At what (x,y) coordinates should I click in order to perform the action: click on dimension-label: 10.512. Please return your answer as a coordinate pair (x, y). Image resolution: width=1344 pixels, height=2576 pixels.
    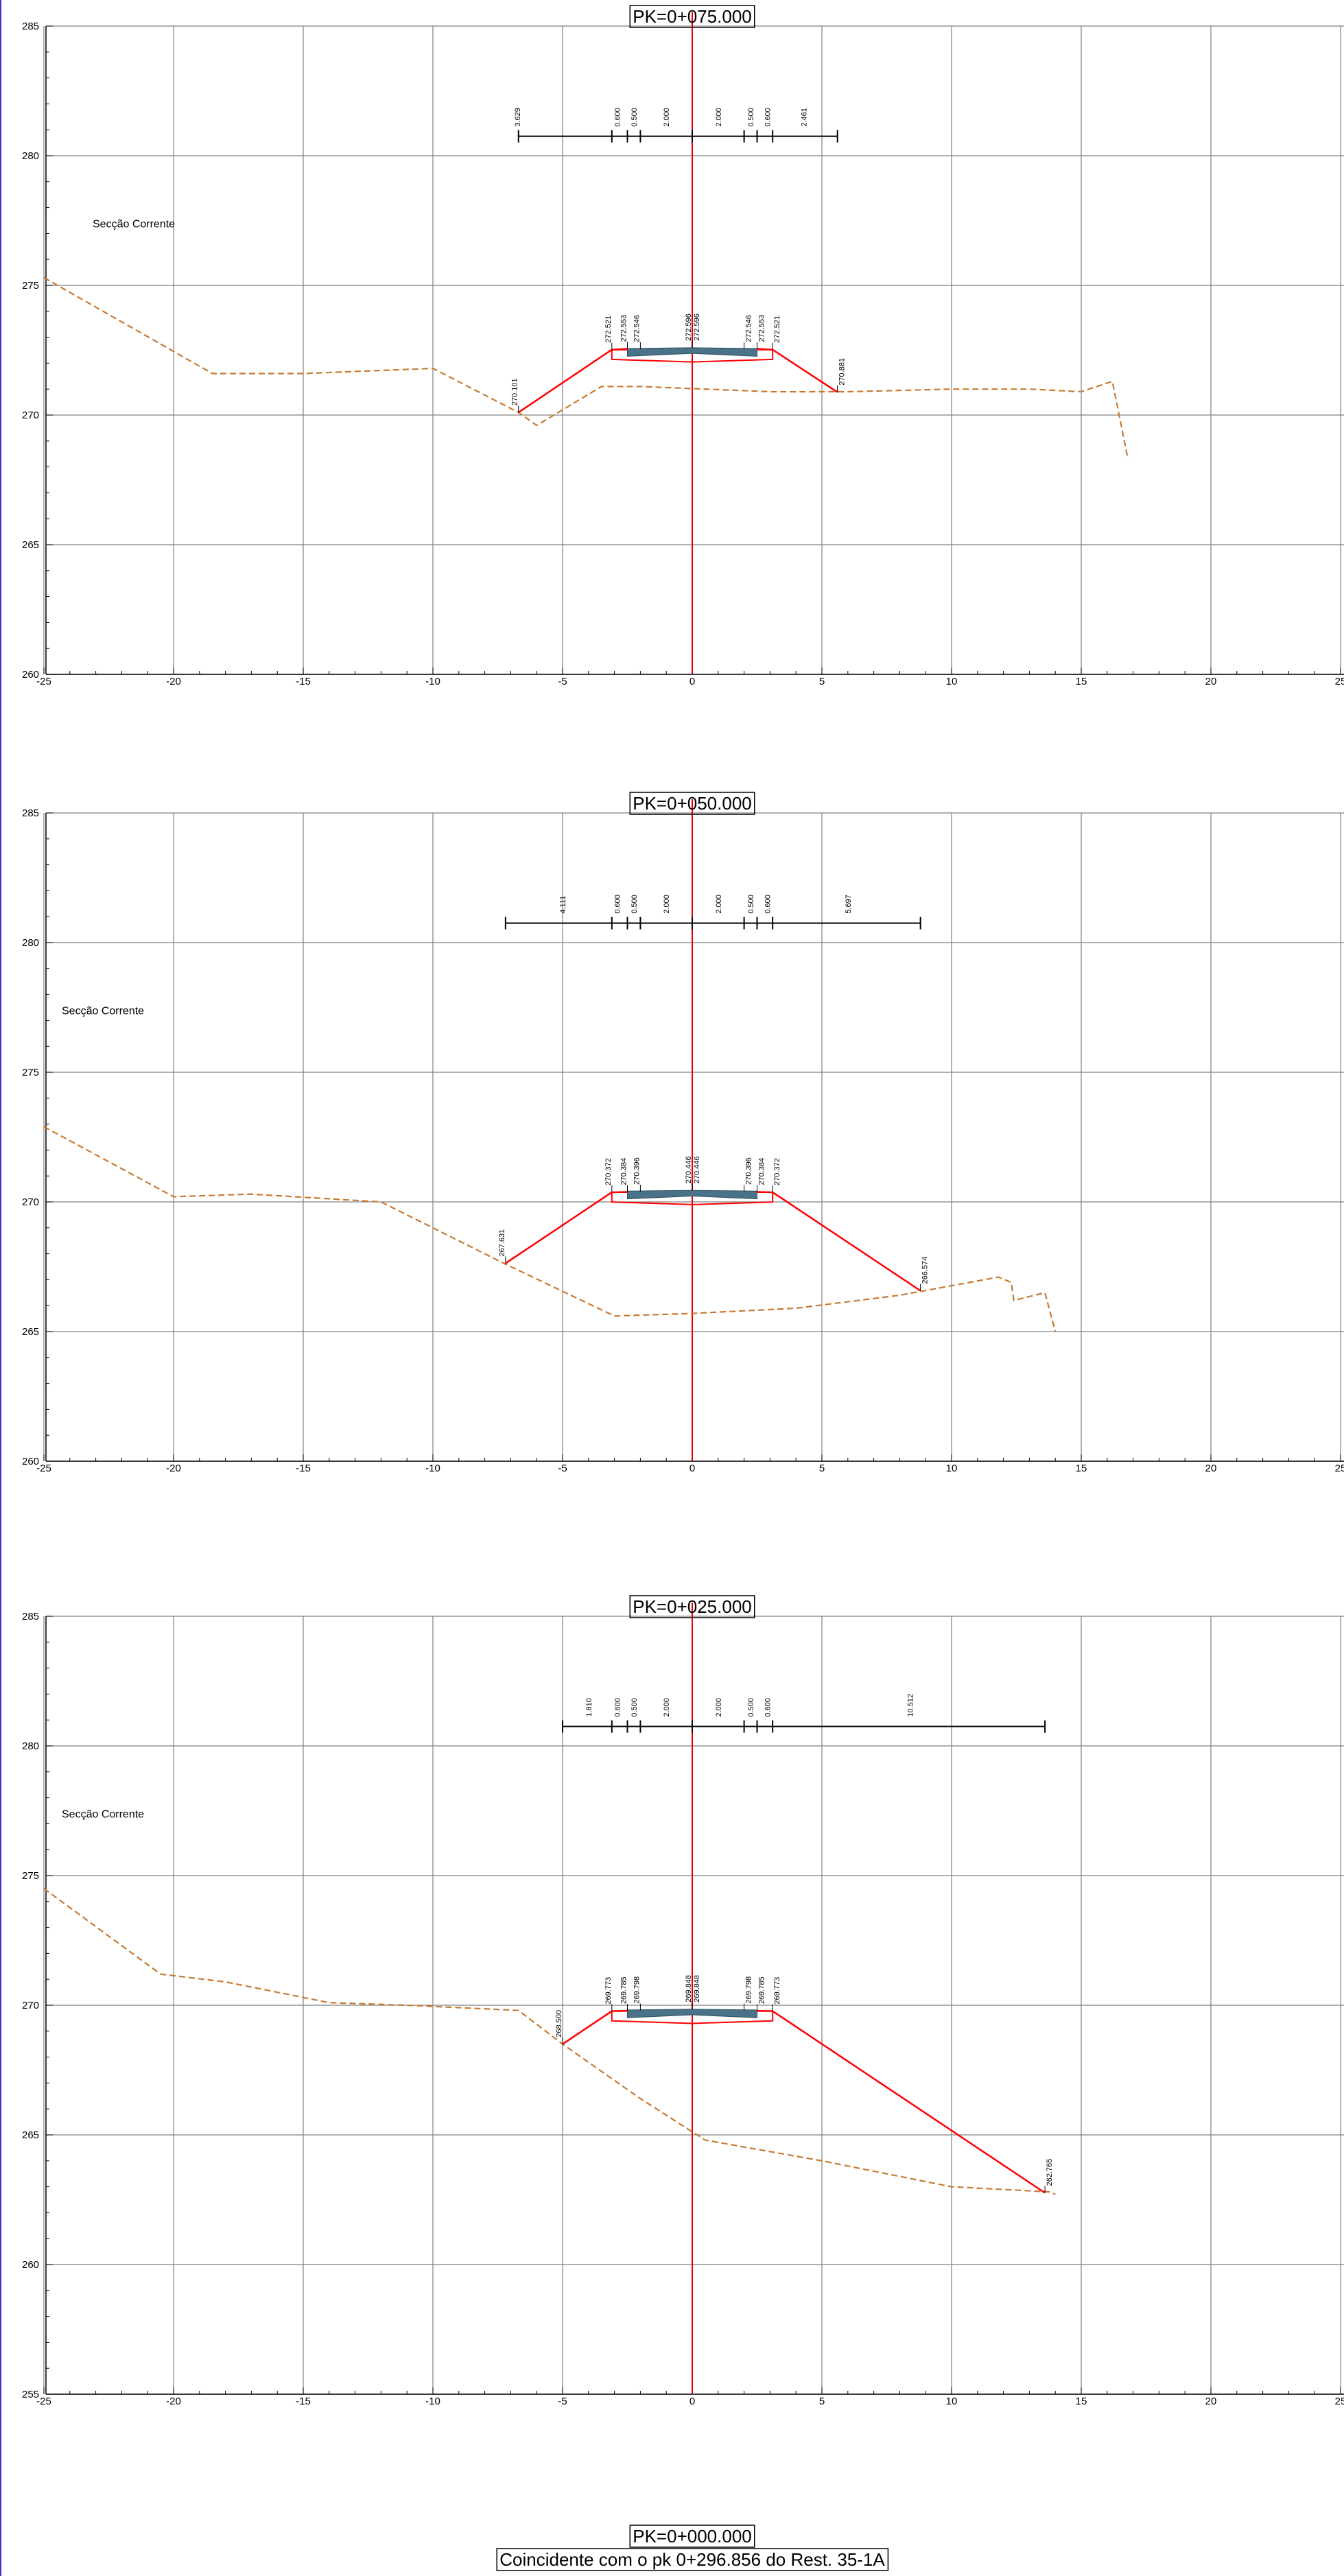
    Looking at the image, I should click on (911, 1705).